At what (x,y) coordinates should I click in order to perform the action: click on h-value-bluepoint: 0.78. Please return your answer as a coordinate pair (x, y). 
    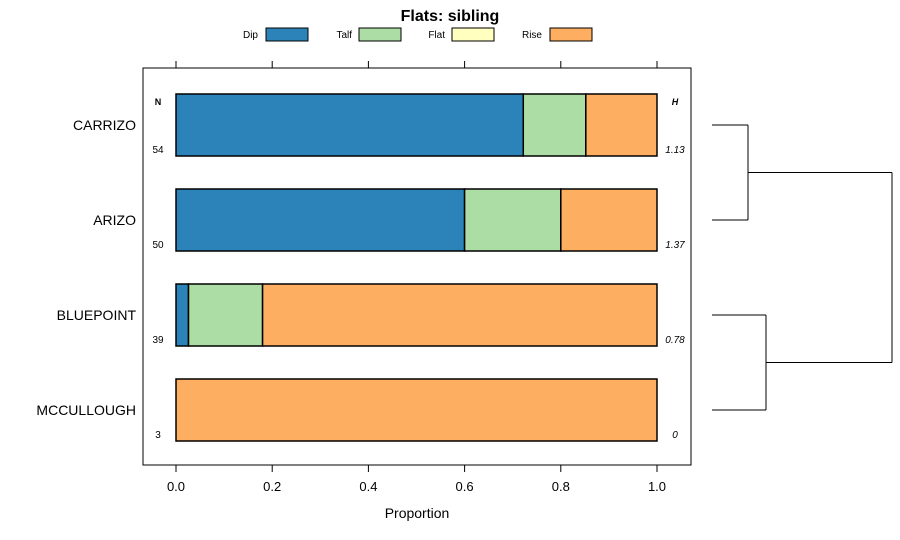
    Looking at the image, I should click on (675, 340).